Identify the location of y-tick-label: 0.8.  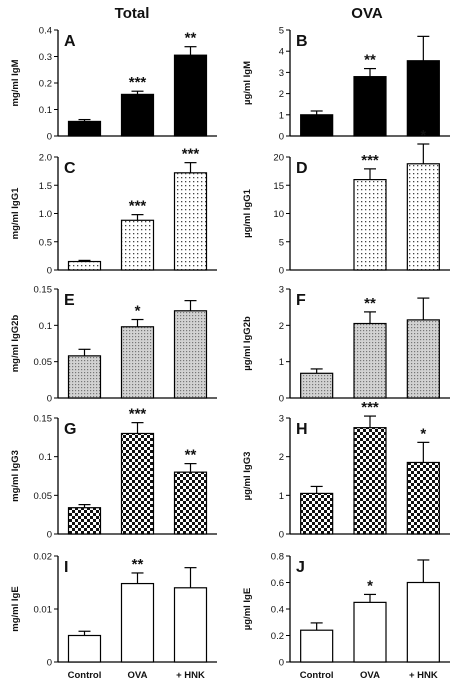
(277, 557).